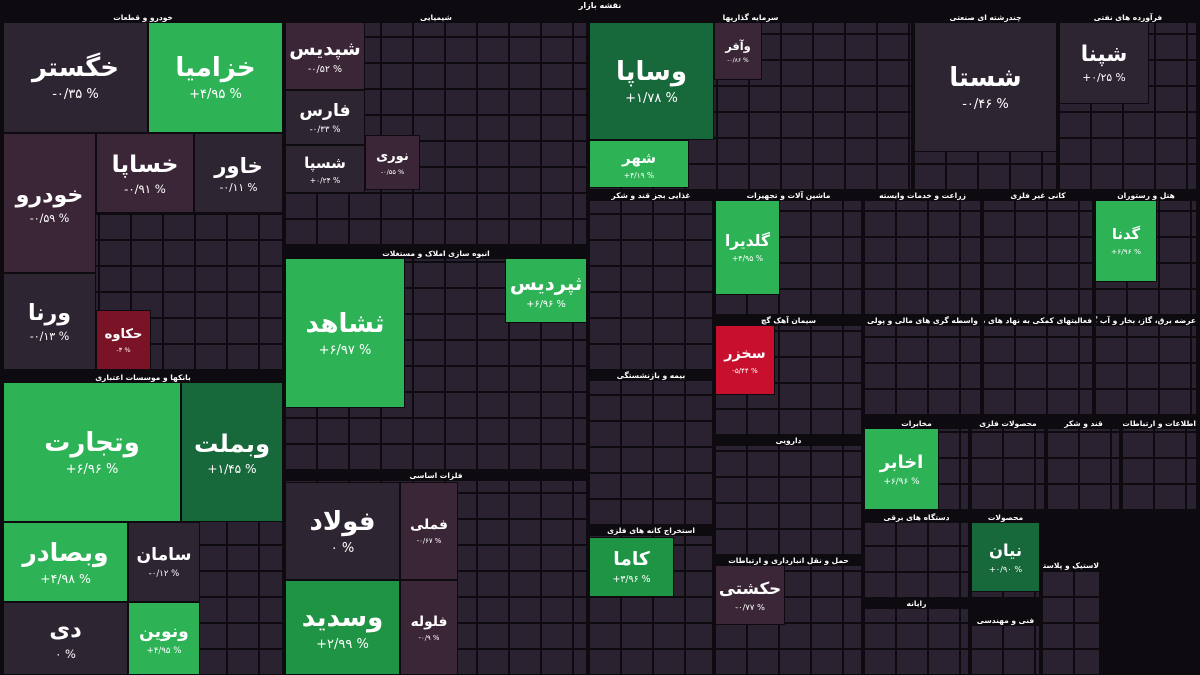  I want to click on tile-name: ورنا, so click(49, 313).